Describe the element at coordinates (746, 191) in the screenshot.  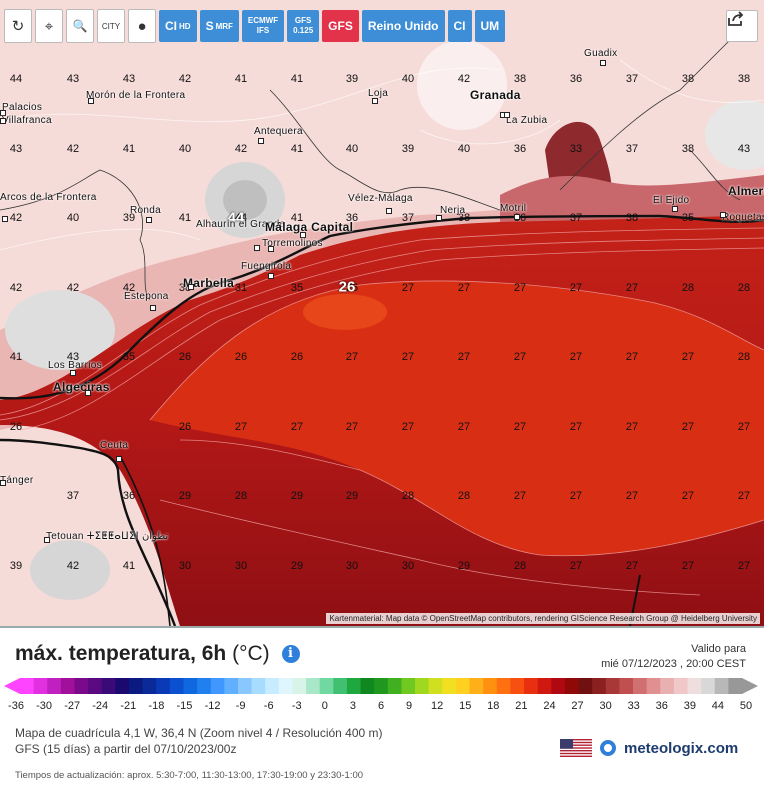
I see `city-label: Almería` at that location.